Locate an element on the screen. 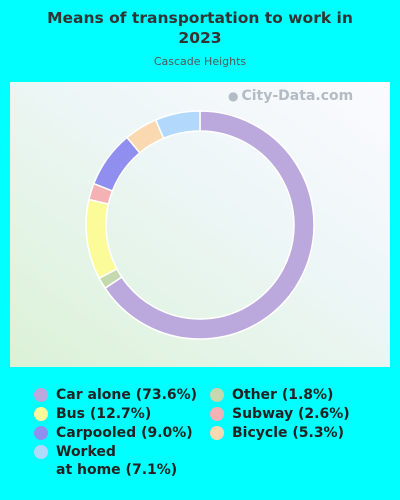  legend-item-carpooled: Carpooled (9.0%) is located at coordinates (113, 433).